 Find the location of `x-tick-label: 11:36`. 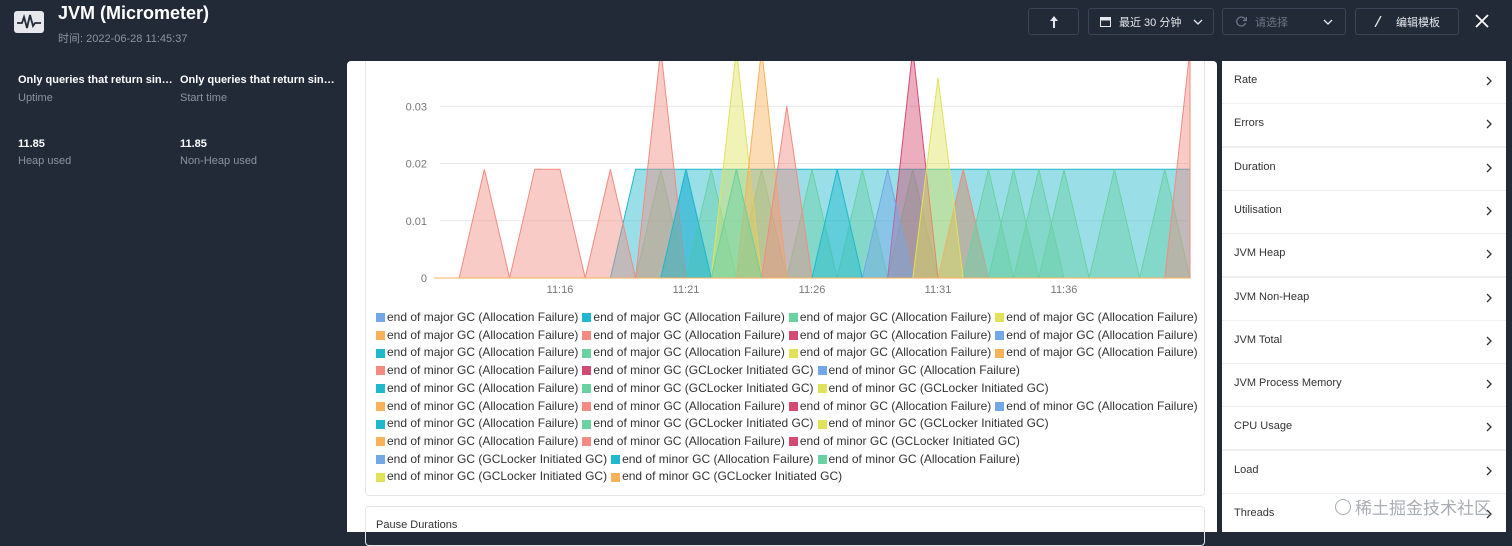

x-tick-label: 11:36 is located at coordinates (1064, 290).